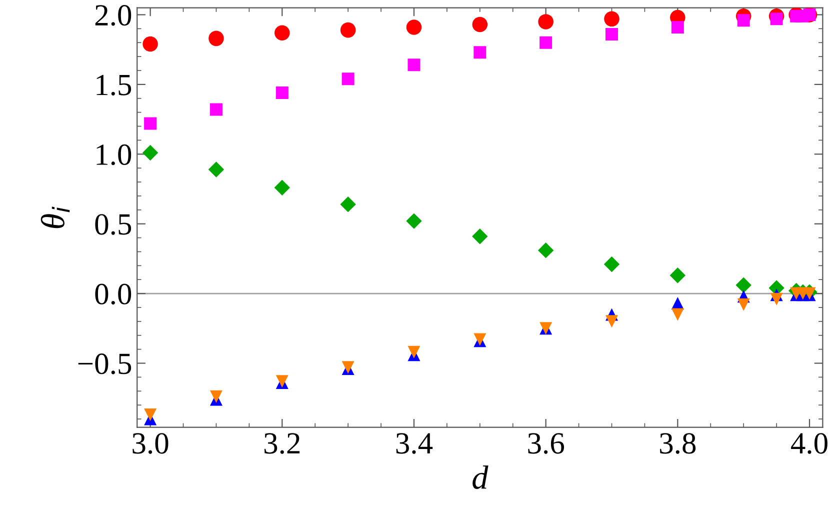  Describe the element at coordinates (114, 155) in the screenshot. I see `y-tick-label: 1.0` at that location.